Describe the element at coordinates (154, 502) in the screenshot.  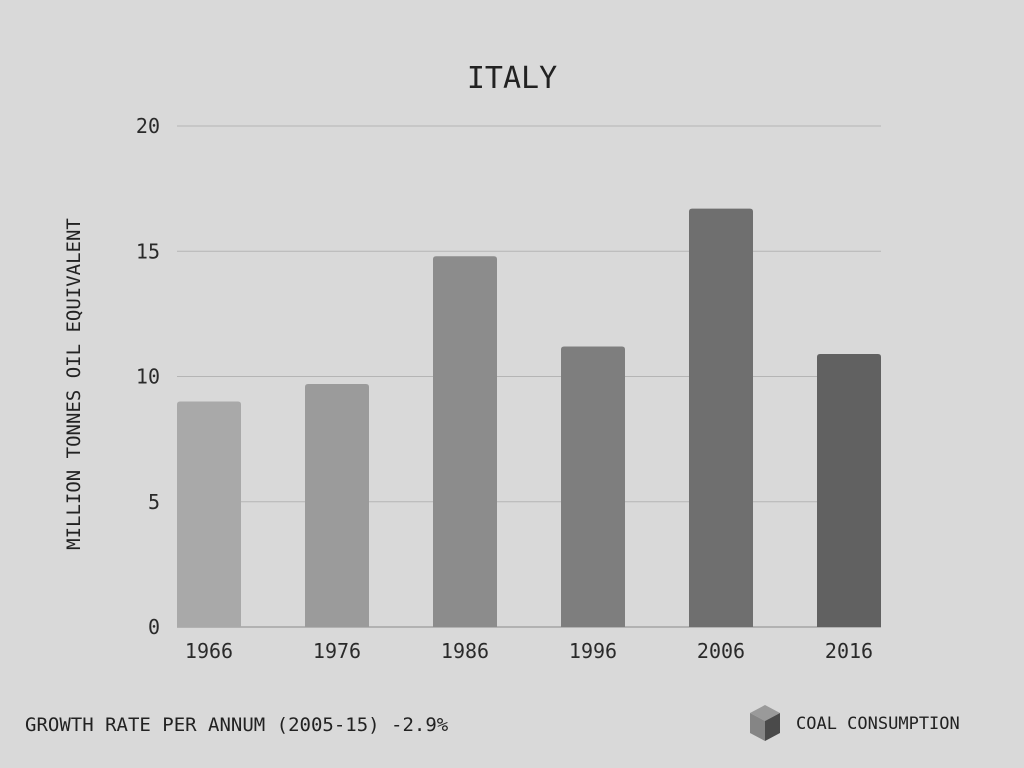
I see `y-tick-label: 5` at that location.